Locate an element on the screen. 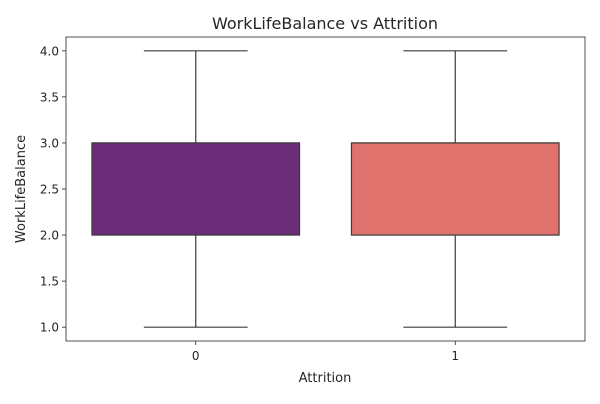 The height and width of the screenshot is (404, 600). y-tick-label: 2.0 is located at coordinates (49, 236).